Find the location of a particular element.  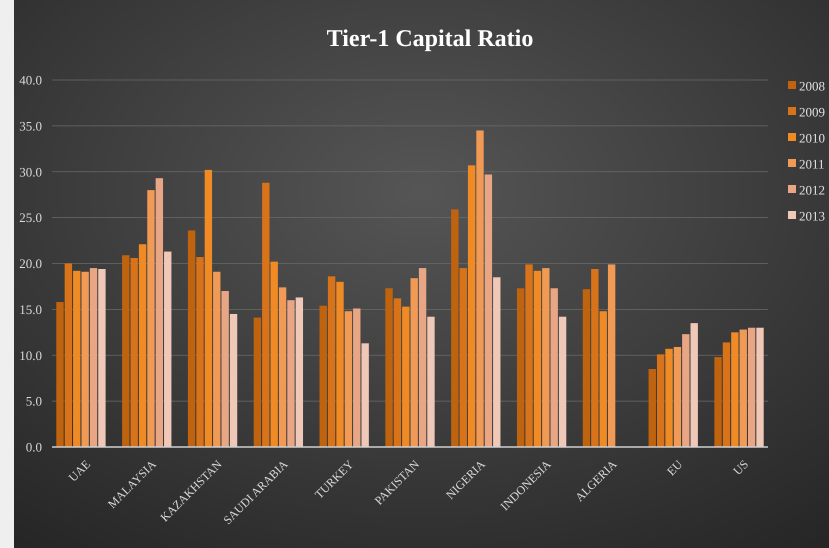

legend-label: 2013 is located at coordinates (812, 216).